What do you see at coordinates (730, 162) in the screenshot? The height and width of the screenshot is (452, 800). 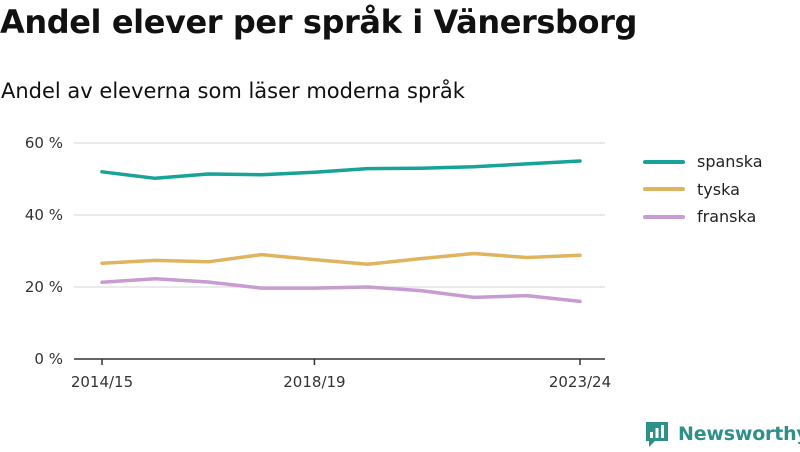 I see `legend-label: spanska` at bounding box center [730, 162].